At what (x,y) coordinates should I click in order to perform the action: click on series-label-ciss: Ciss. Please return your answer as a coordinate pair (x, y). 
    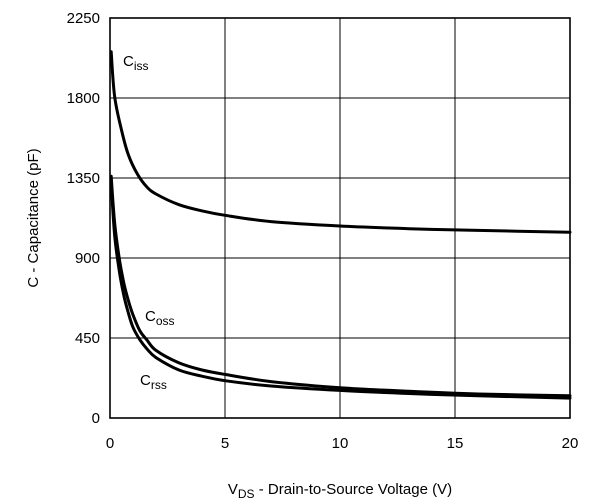
    Looking at the image, I should click on (136, 63).